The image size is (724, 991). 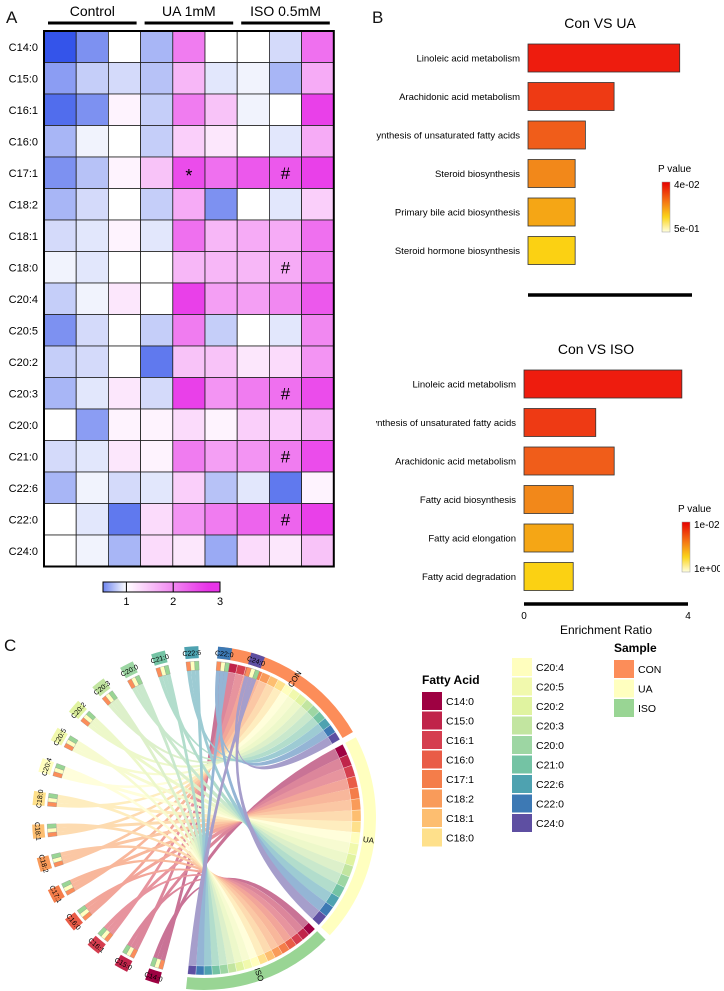 I want to click on legend-fatty-acid-label: C20:4, so click(x=550, y=668).